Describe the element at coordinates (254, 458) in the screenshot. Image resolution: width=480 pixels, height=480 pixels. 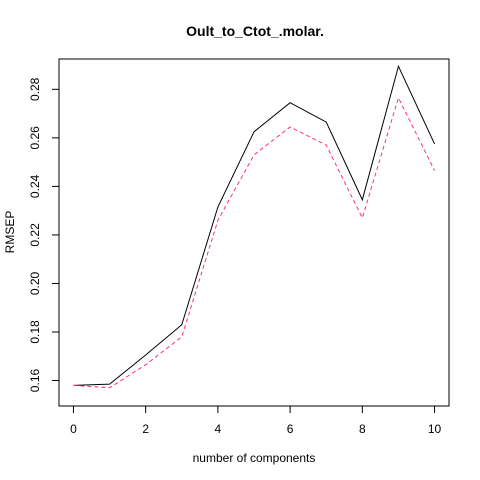
I see `x-axis-label: number of components` at that location.